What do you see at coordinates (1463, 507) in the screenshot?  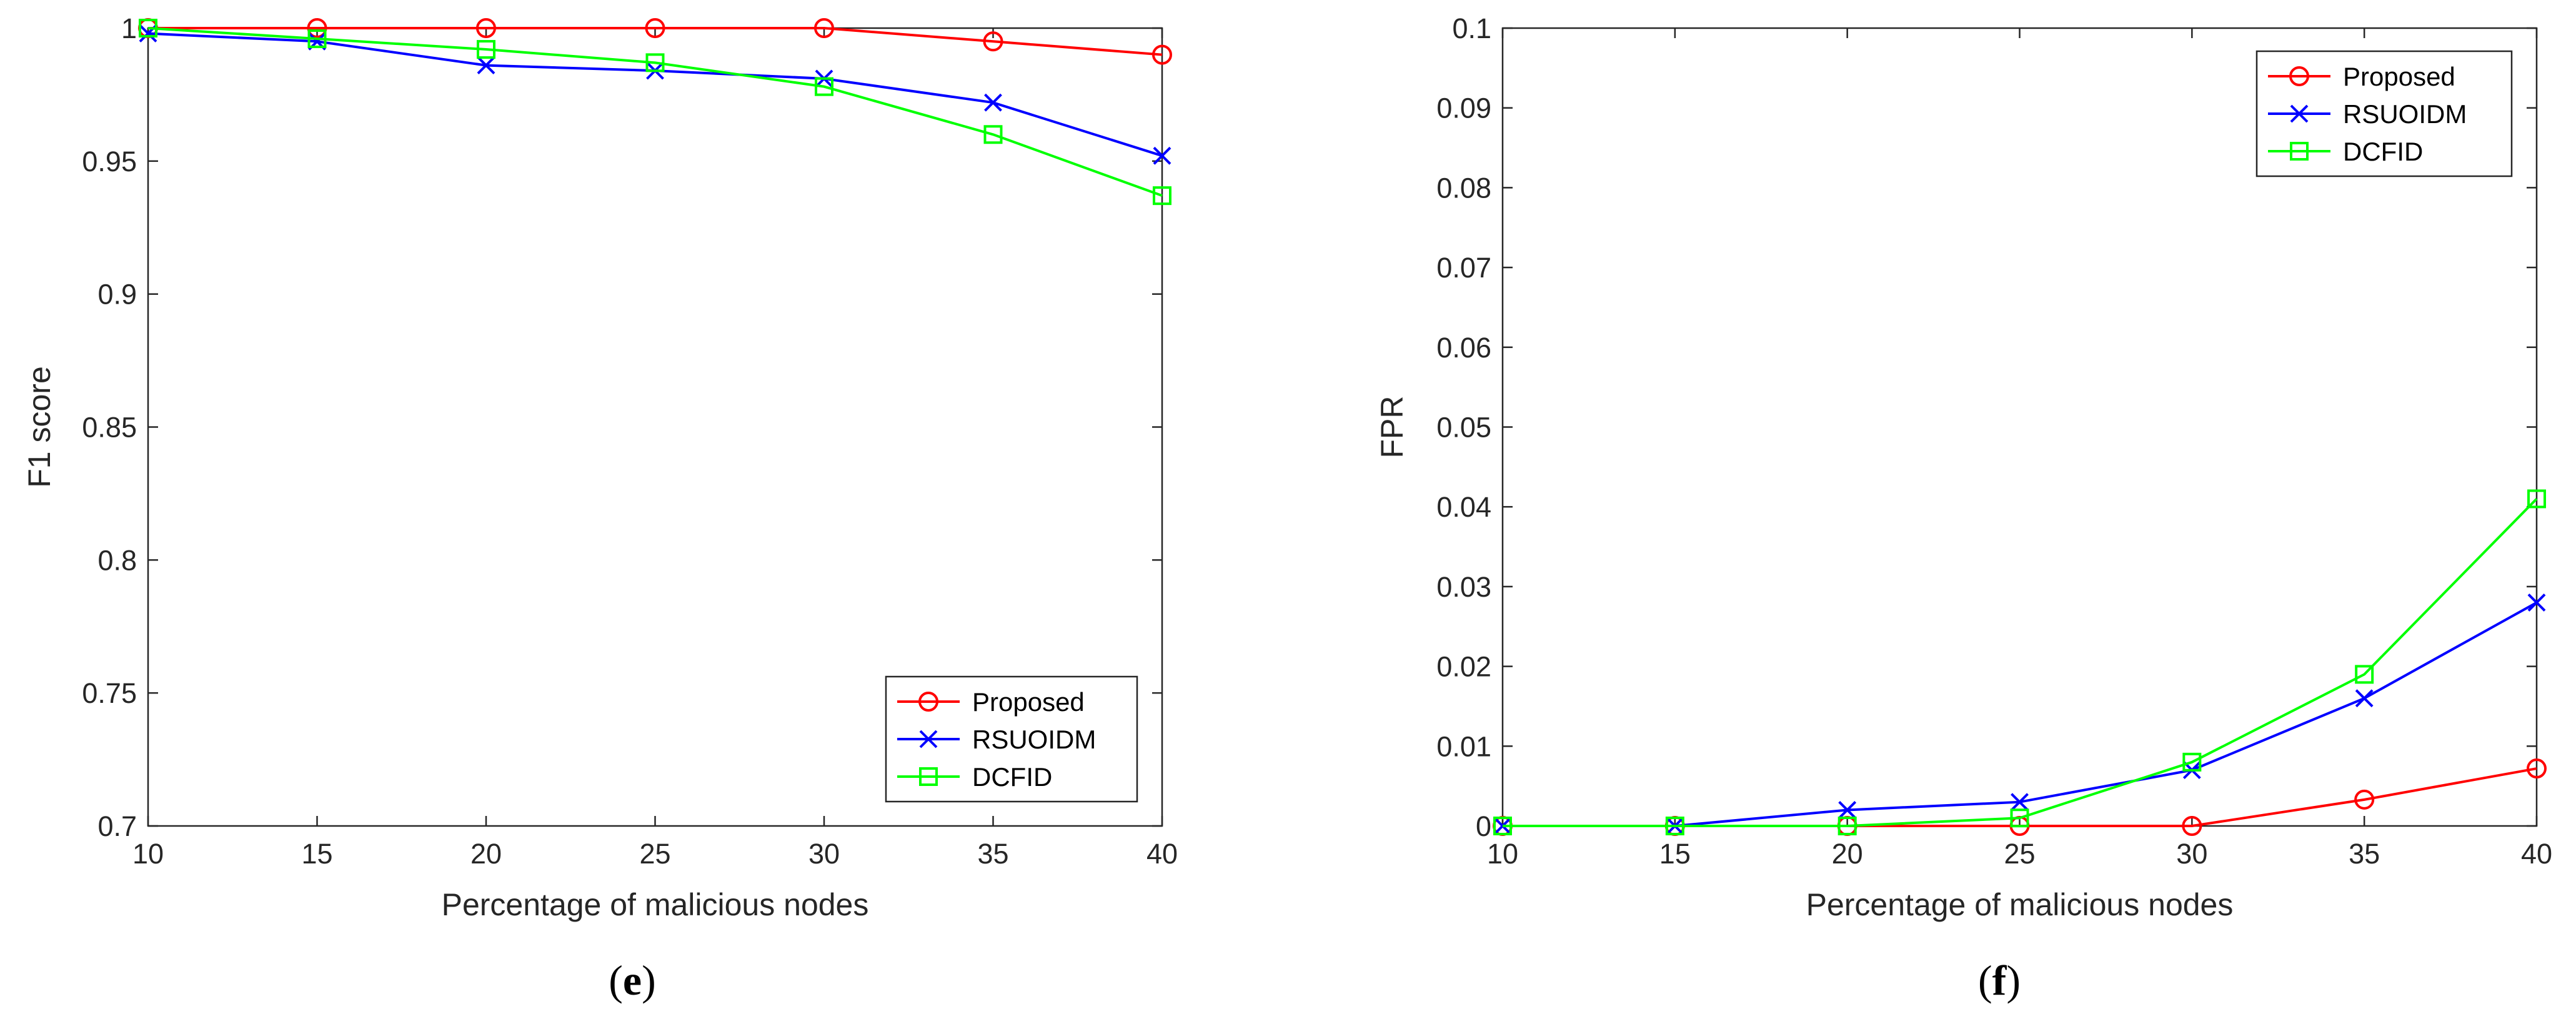 I see `y-tick-label: 0.04` at bounding box center [1463, 507].